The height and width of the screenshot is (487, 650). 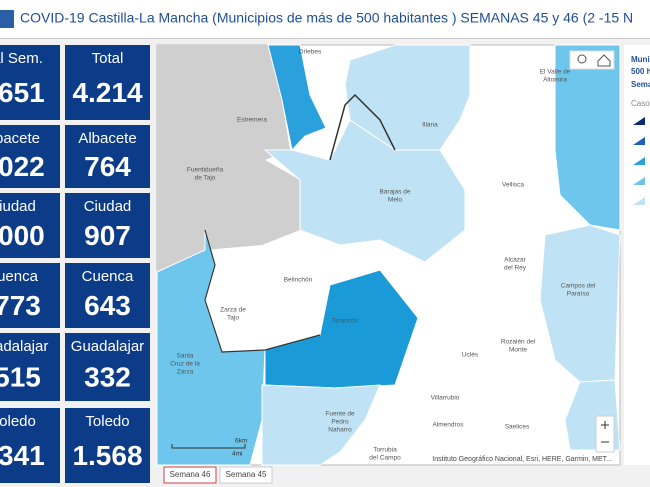 What do you see at coordinates (24, 346) in the screenshot?
I see `card-label: uadalajar` at bounding box center [24, 346].